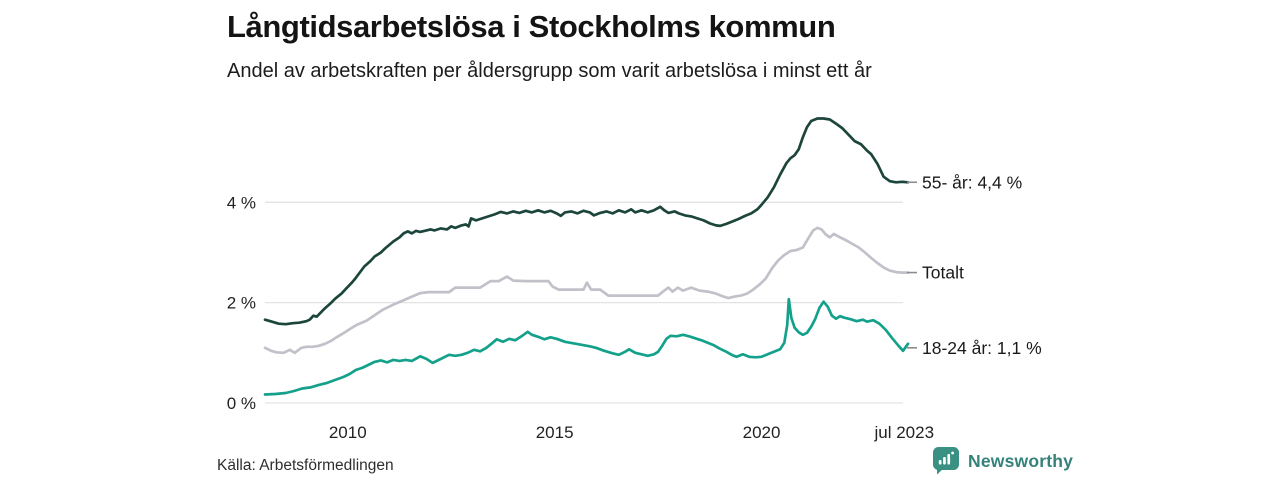 Image resolution: width=1280 pixels, height=480 pixels. Describe the element at coordinates (586, 290) in the screenshot. I see `series-line-totalt` at that location.